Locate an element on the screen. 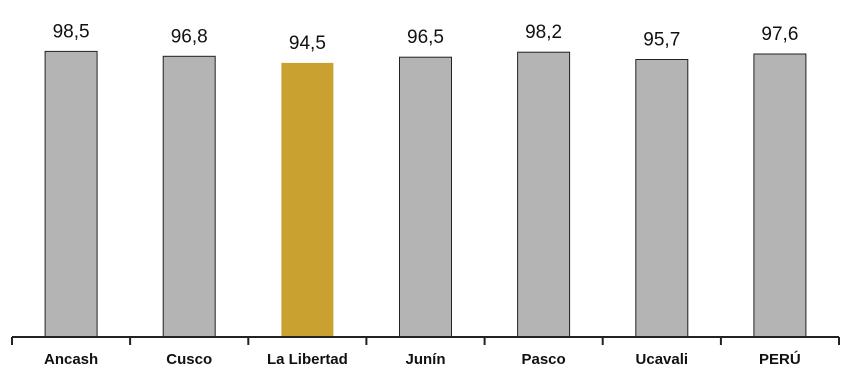  bar-value-label-5: 95,7 is located at coordinates (661, 40).